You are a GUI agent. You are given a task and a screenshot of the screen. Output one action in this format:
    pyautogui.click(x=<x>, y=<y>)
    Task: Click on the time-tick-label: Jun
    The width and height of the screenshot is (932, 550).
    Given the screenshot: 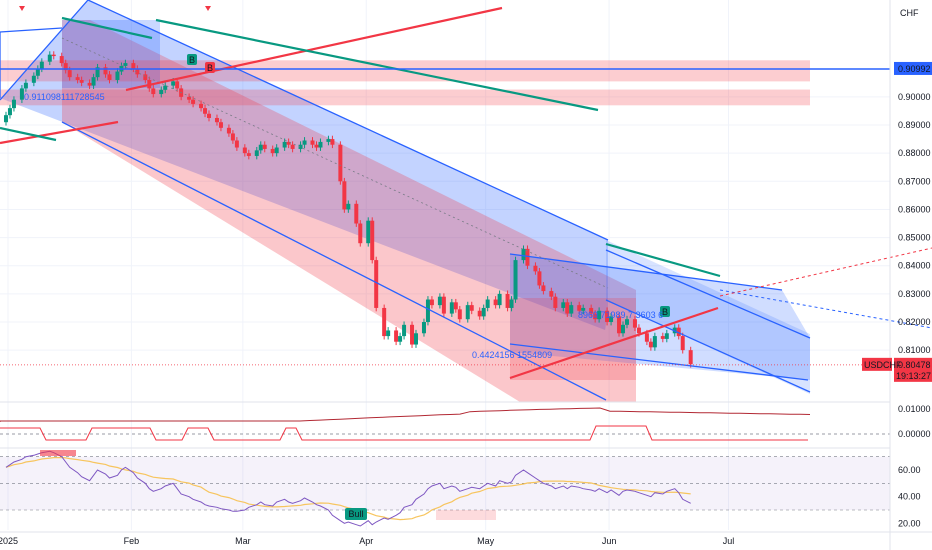 What is the action you would take?
    pyautogui.click(x=609, y=541)
    